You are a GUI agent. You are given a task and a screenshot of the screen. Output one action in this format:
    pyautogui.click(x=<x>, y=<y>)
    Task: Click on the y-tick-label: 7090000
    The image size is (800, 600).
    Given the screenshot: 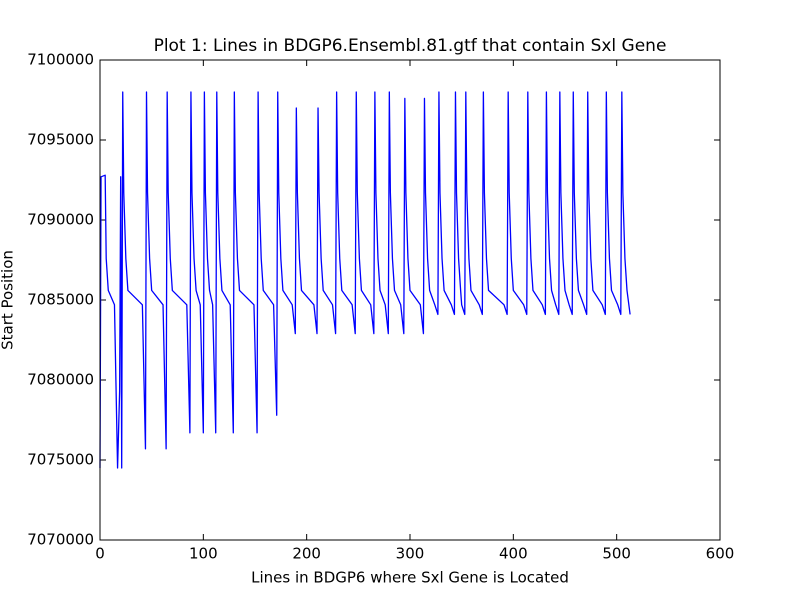 What is the action you would take?
    pyautogui.click(x=60, y=220)
    